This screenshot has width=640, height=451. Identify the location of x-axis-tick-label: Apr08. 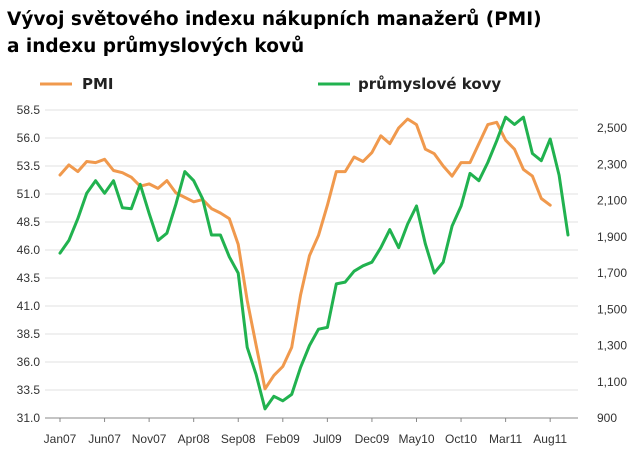
(194, 439).